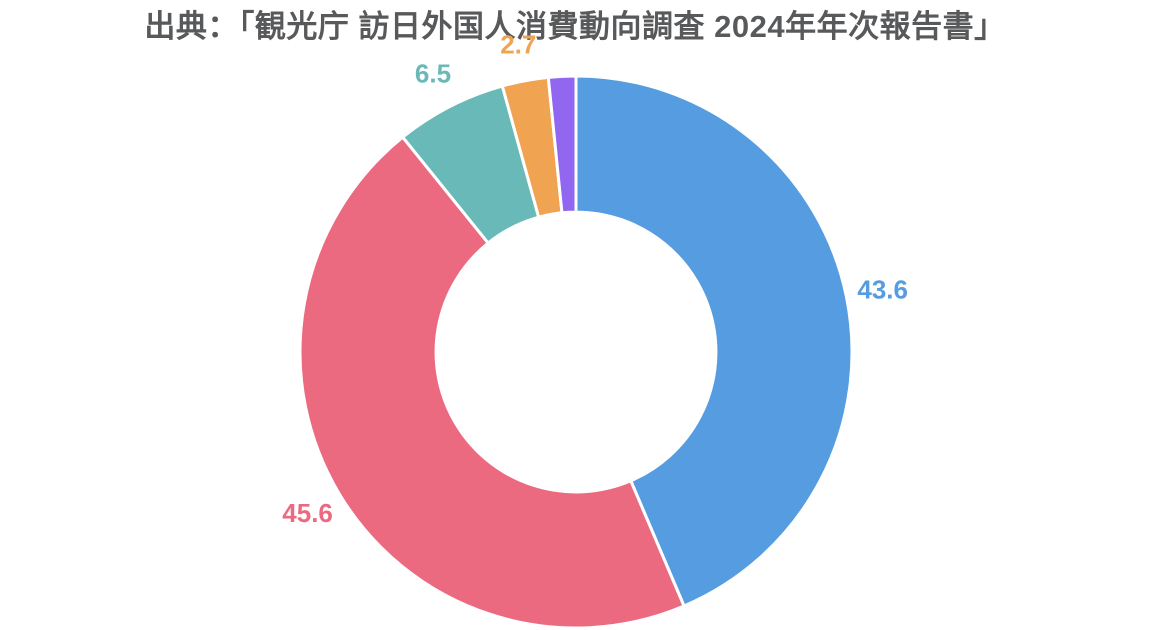  What do you see at coordinates (518, 44) in the screenshot?
I see `slice-value-label: 2.7` at bounding box center [518, 44].